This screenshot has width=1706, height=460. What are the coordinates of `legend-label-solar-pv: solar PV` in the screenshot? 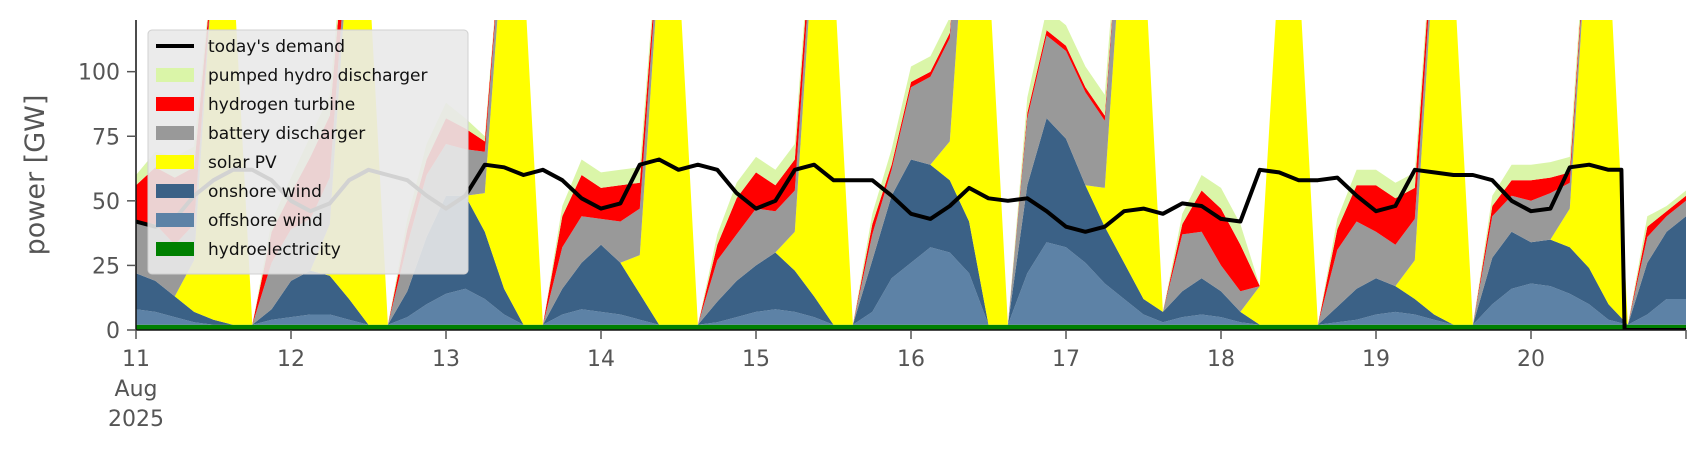 It's located at (242, 163).